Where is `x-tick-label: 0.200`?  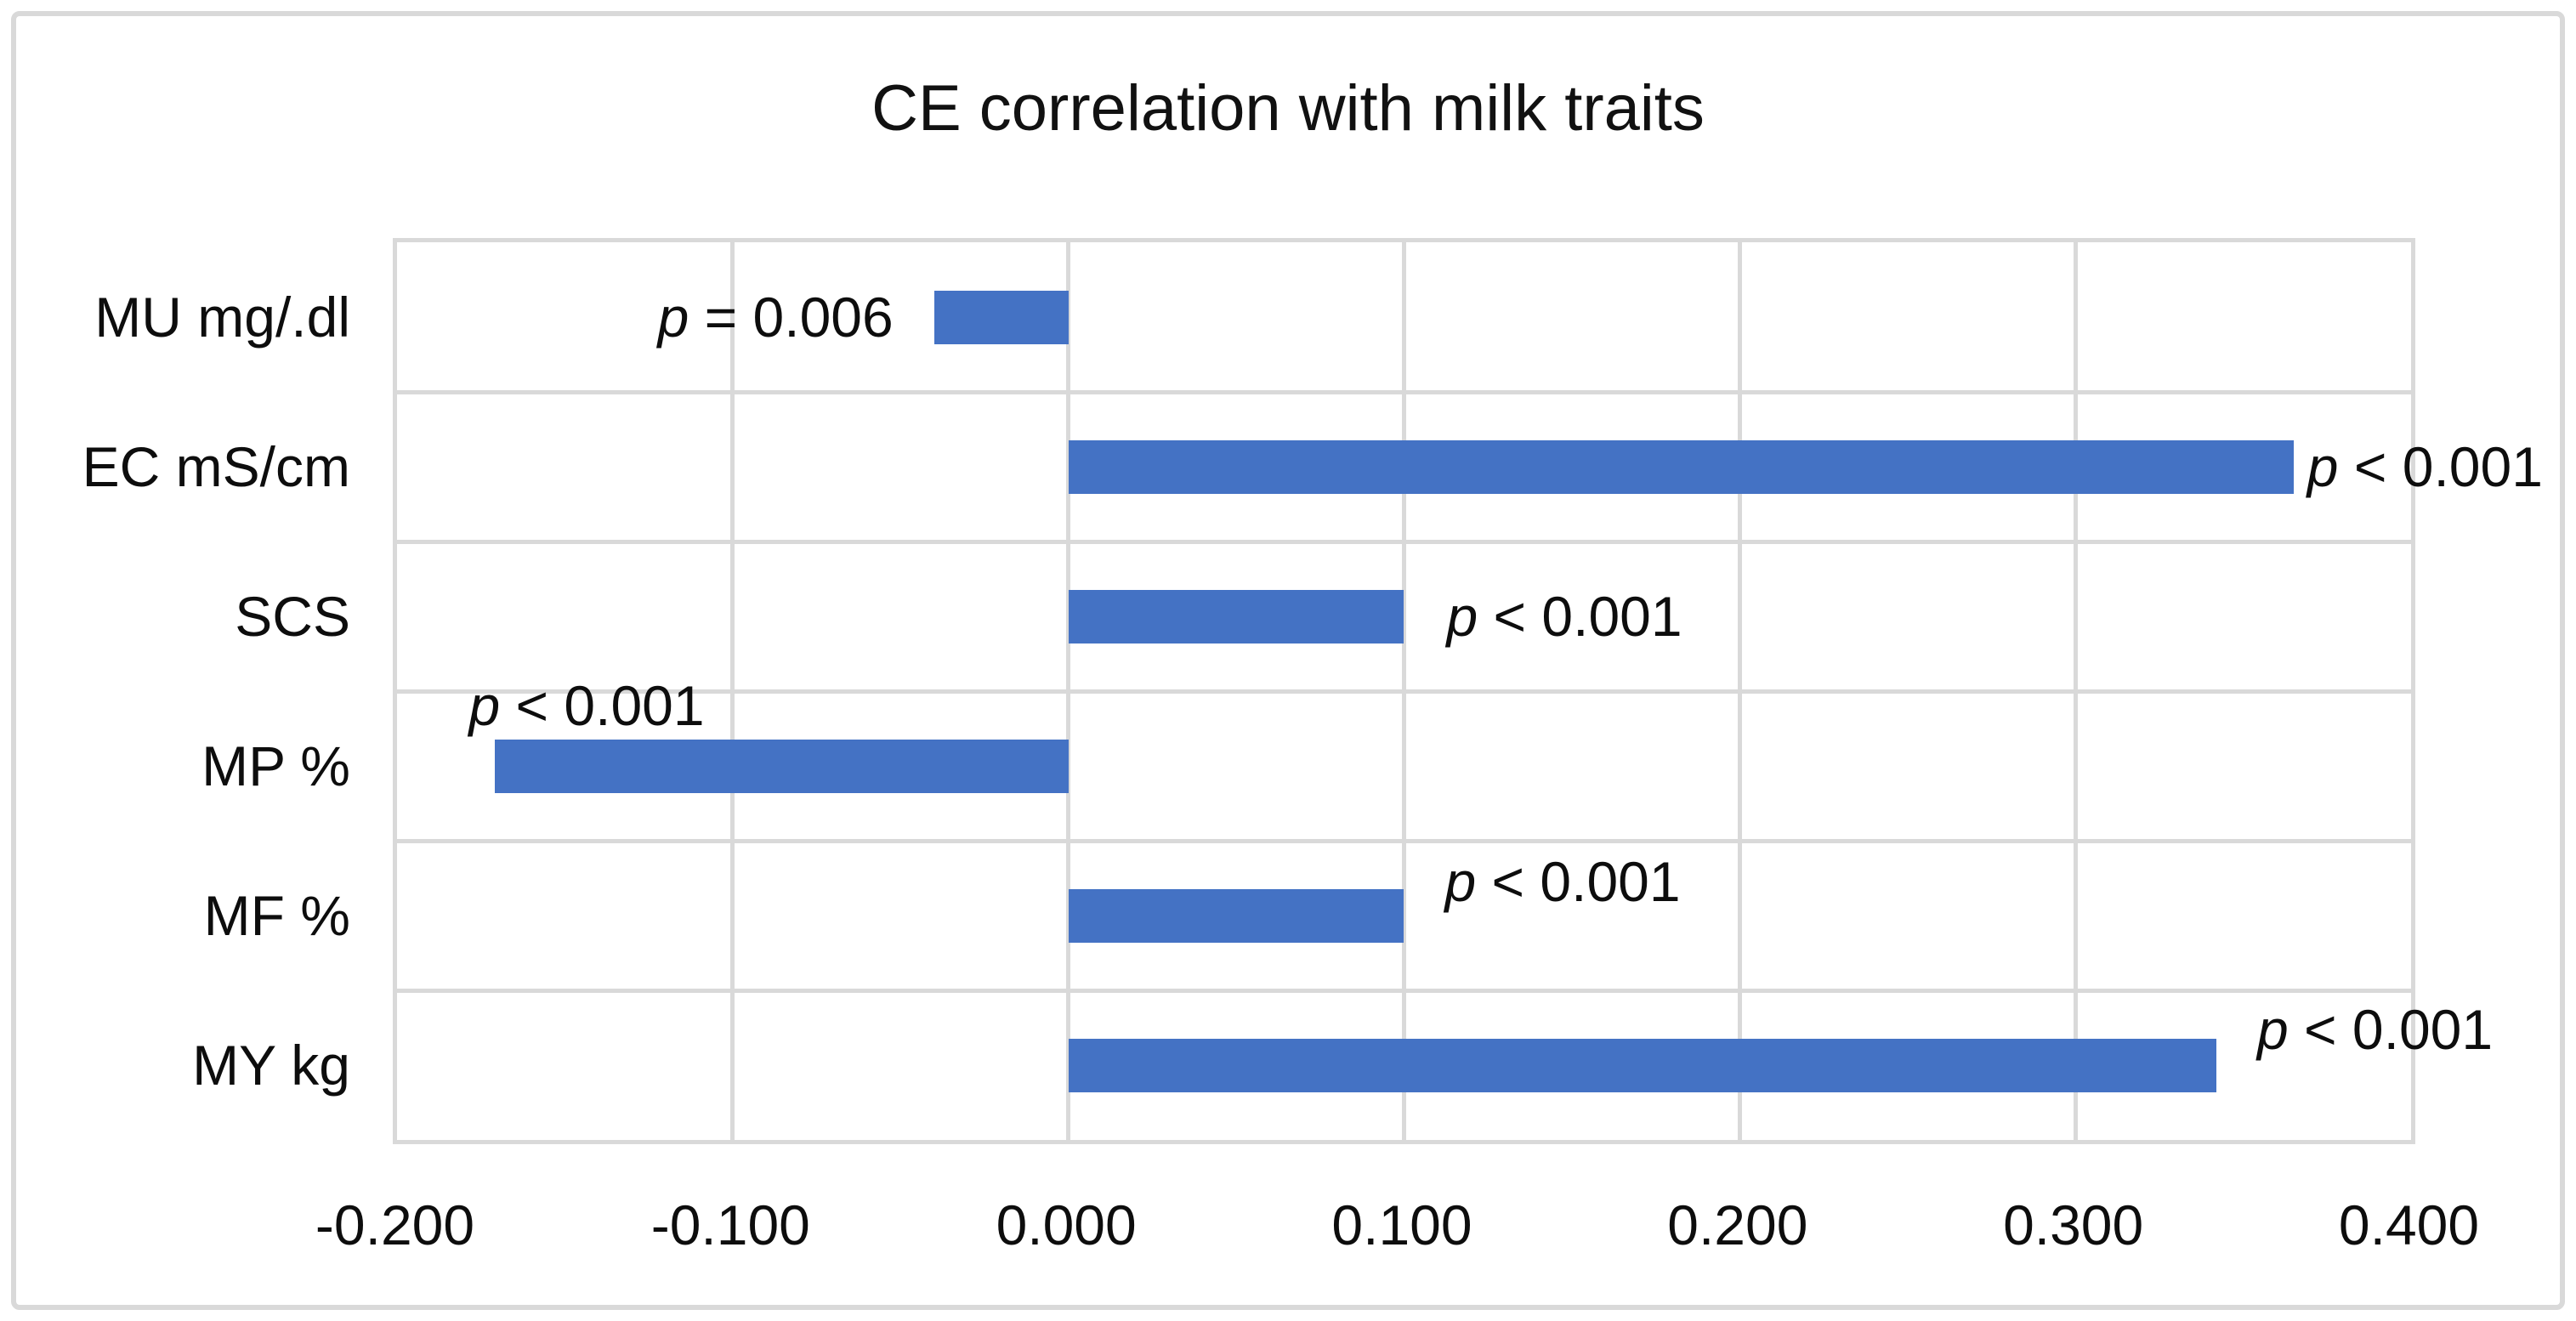 x-tick-label: 0.200 is located at coordinates (1738, 1224).